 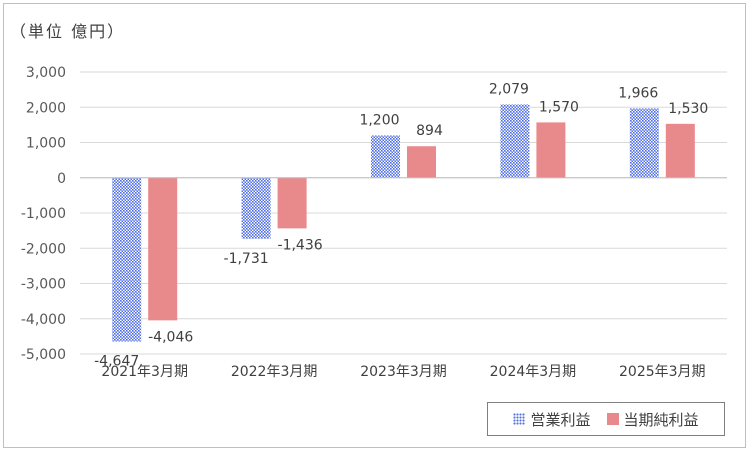 What do you see at coordinates (46, 108) in the screenshot?
I see `y-tick-label: 2,000` at bounding box center [46, 108].